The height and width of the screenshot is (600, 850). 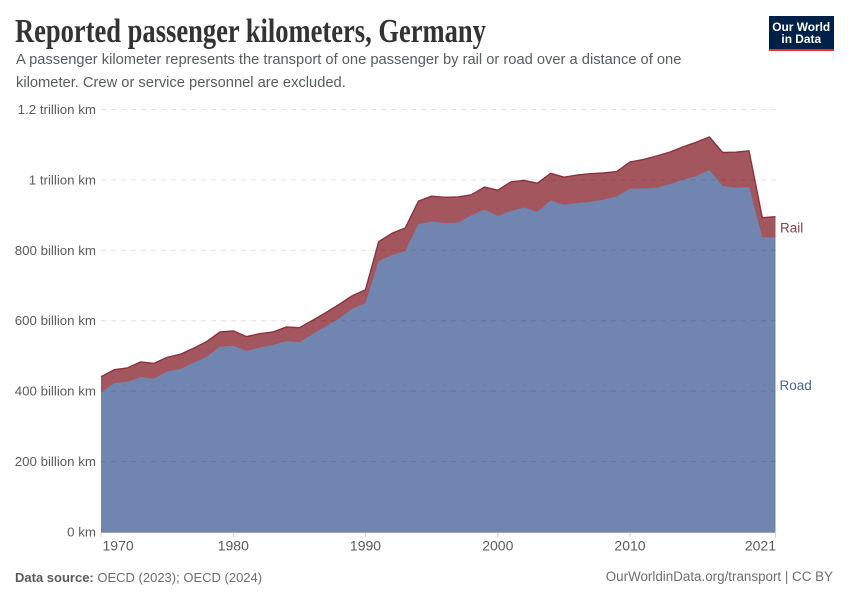 I want to click on svg-text: 2010, so click(x=629, y=546).